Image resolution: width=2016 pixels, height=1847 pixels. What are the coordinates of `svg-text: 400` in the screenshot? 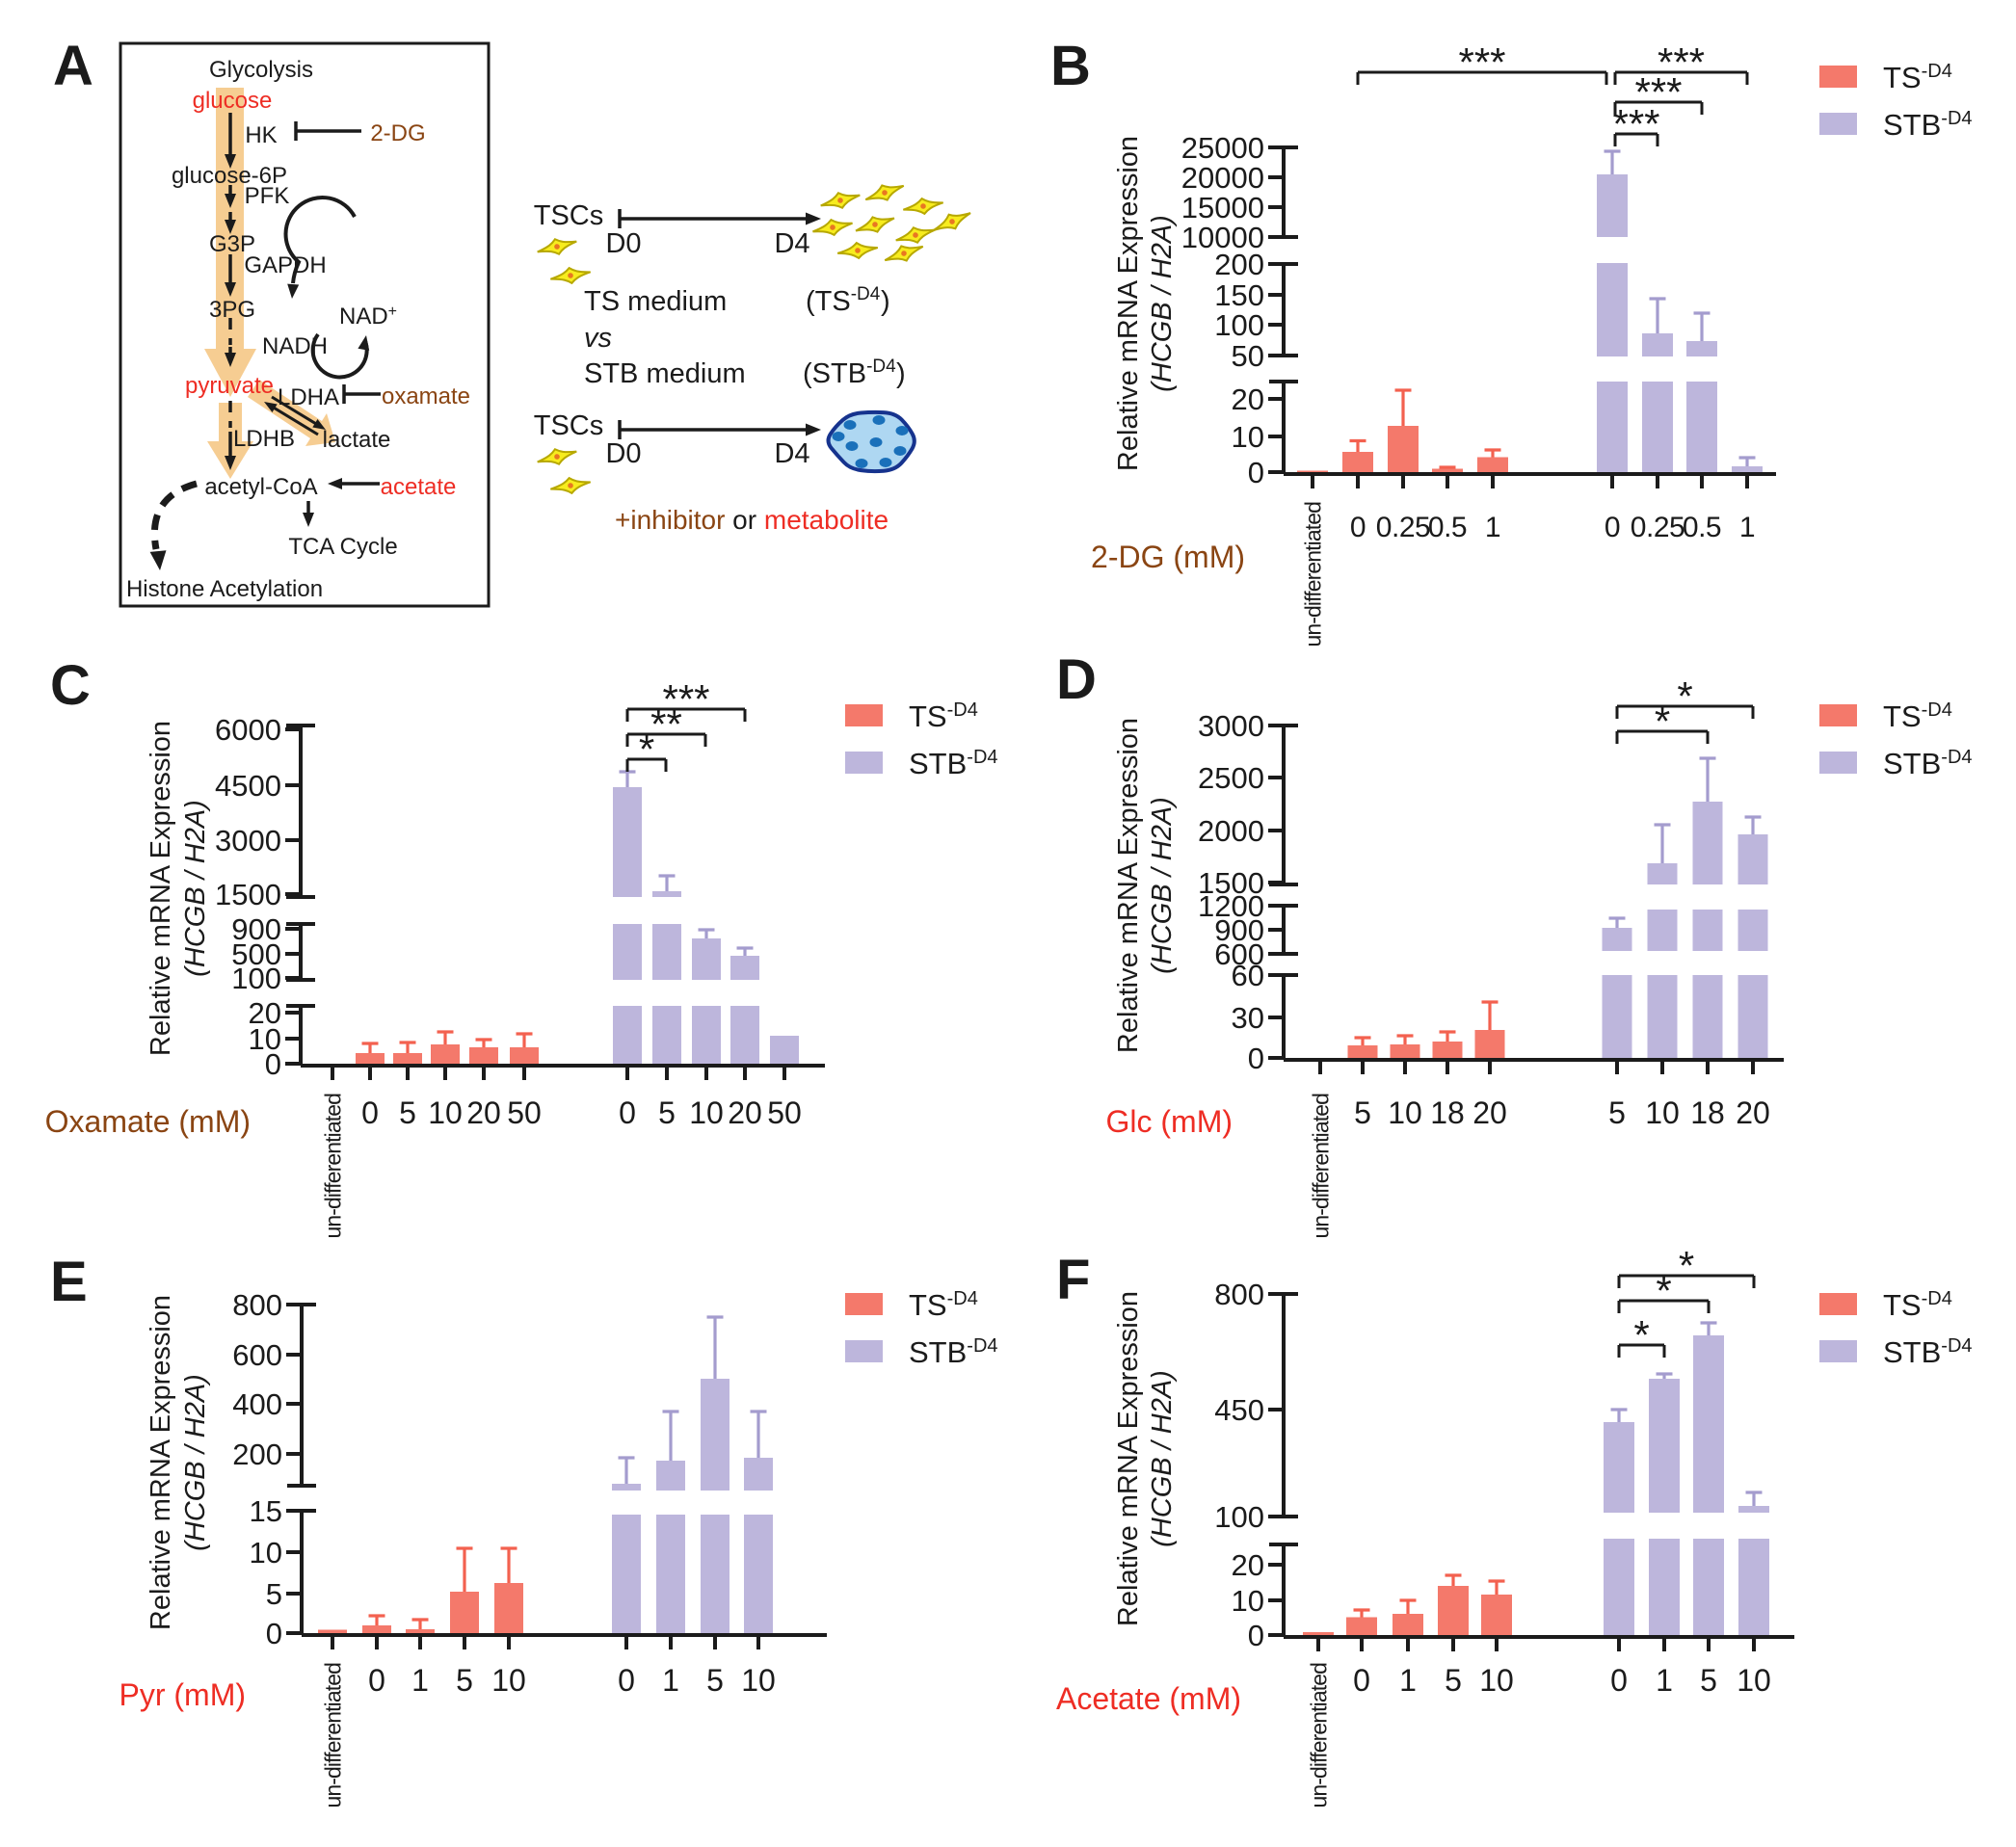 It's located at (257, 1404).